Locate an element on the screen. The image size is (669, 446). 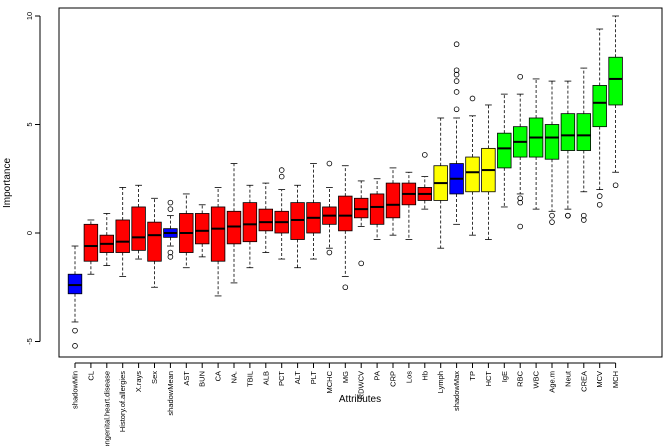
x-tick-label: CL is located at coordinates (90, 376).